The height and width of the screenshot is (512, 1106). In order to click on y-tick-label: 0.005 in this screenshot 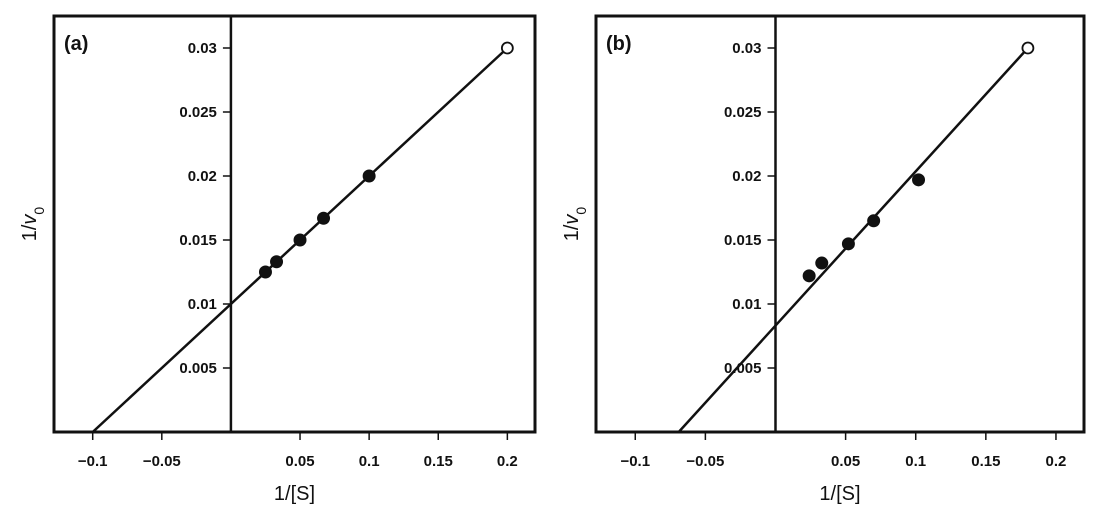, I will do `click(198, 368)`.